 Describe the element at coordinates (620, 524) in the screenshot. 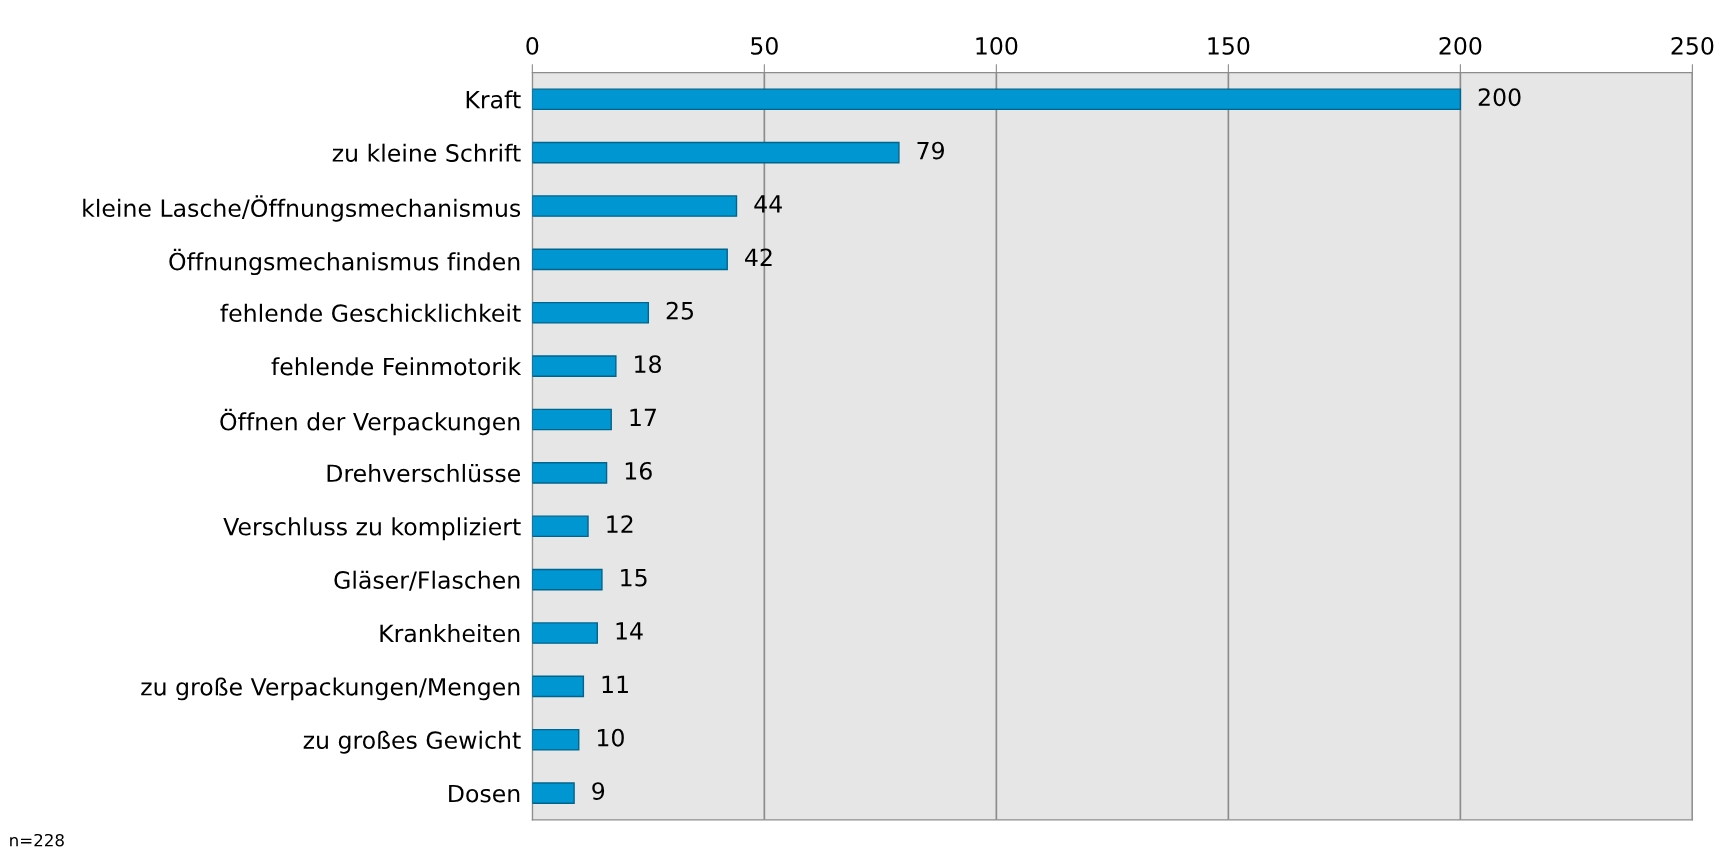

I see `data-label: 12` at that location.